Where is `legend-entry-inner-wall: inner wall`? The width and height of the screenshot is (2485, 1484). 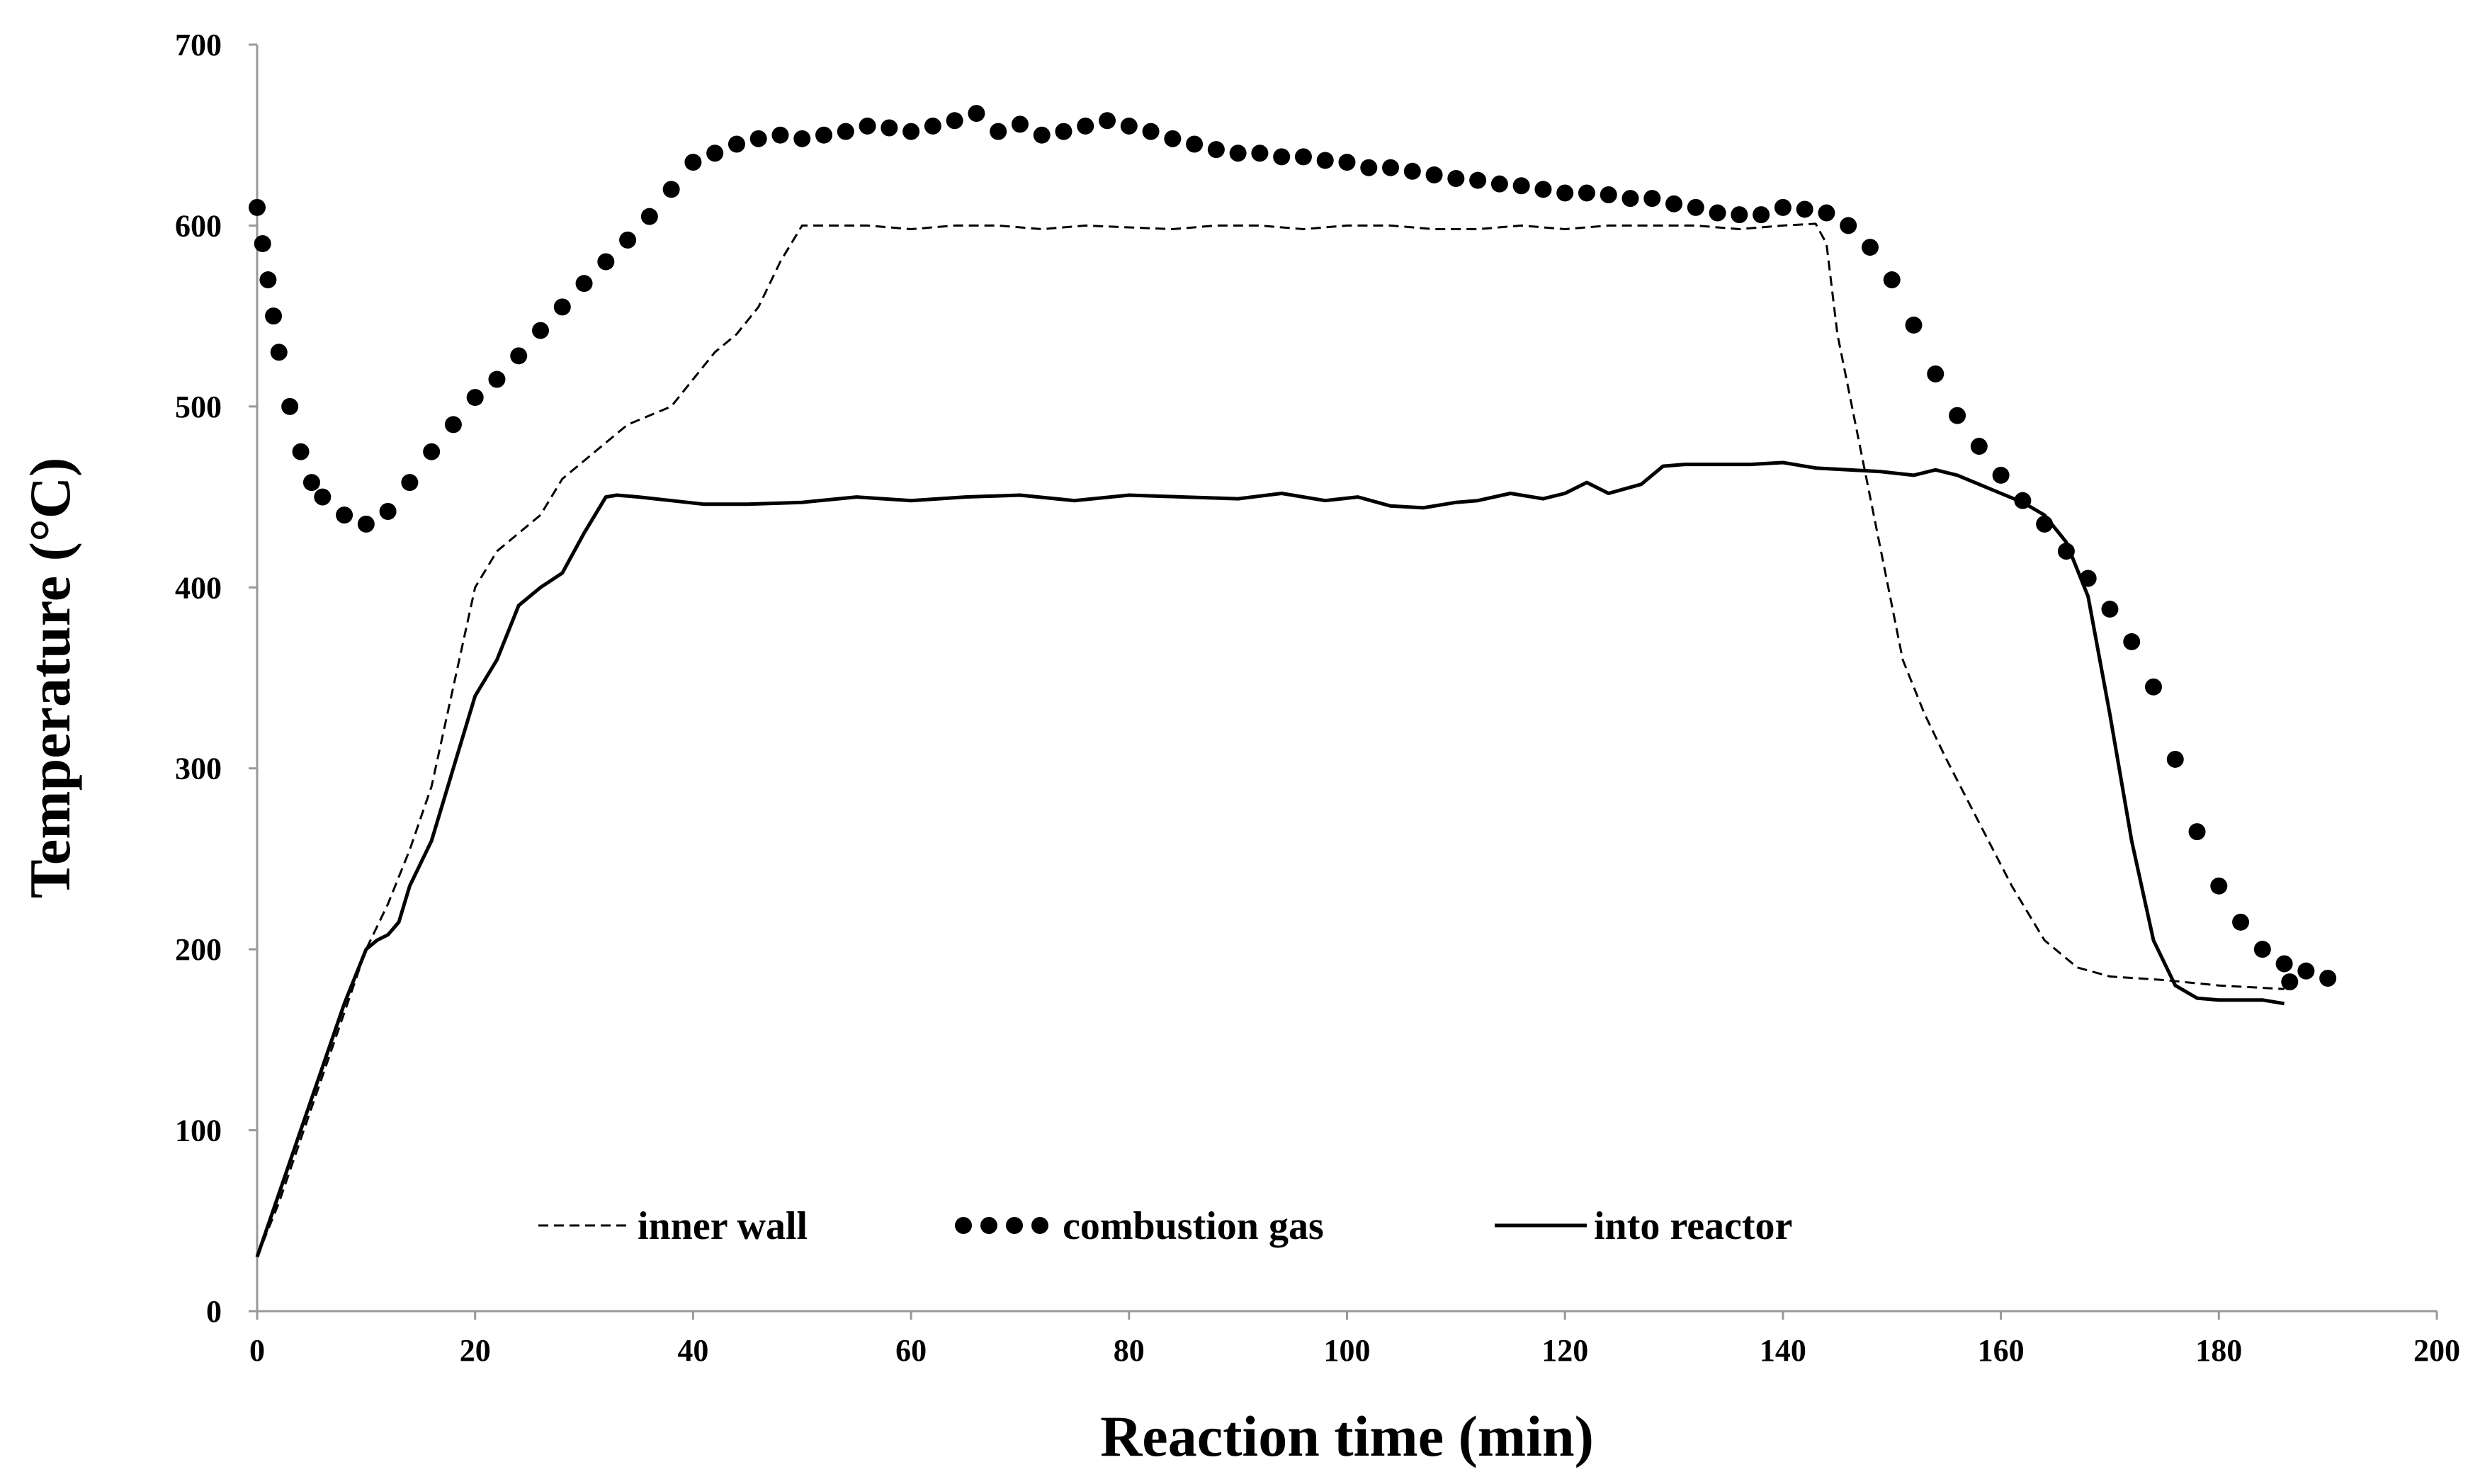
legend-entry-inner-wall: inner wall is located at coordinates (673, 1226).